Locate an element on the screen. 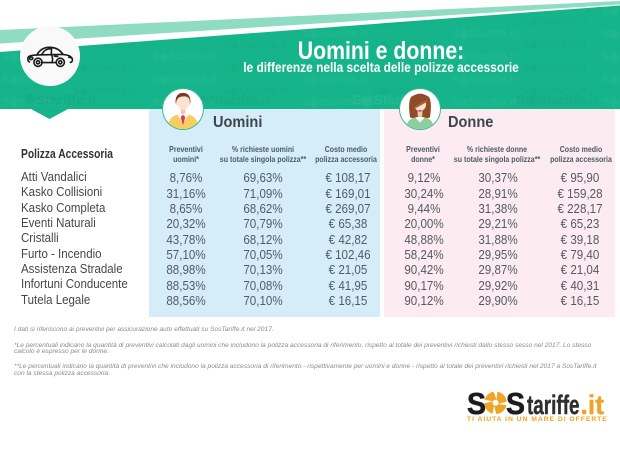  svg-text: ✺Stariffe.it is located at coordinates (60, 100).